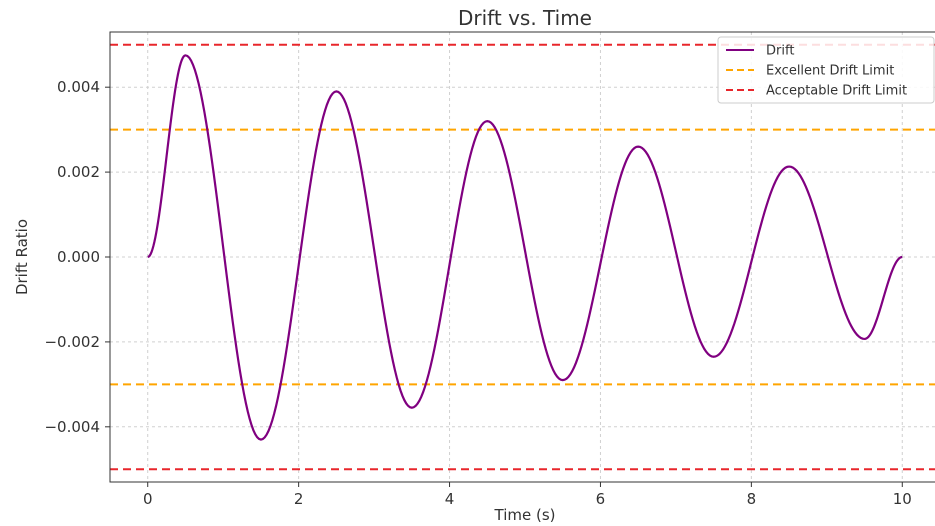 This screenshot has width=935, height=526. What do you see at coordinates (78, 87) in the screenshot?
I see `y-tick-label: 0.004` at bounding box center [78, 87].